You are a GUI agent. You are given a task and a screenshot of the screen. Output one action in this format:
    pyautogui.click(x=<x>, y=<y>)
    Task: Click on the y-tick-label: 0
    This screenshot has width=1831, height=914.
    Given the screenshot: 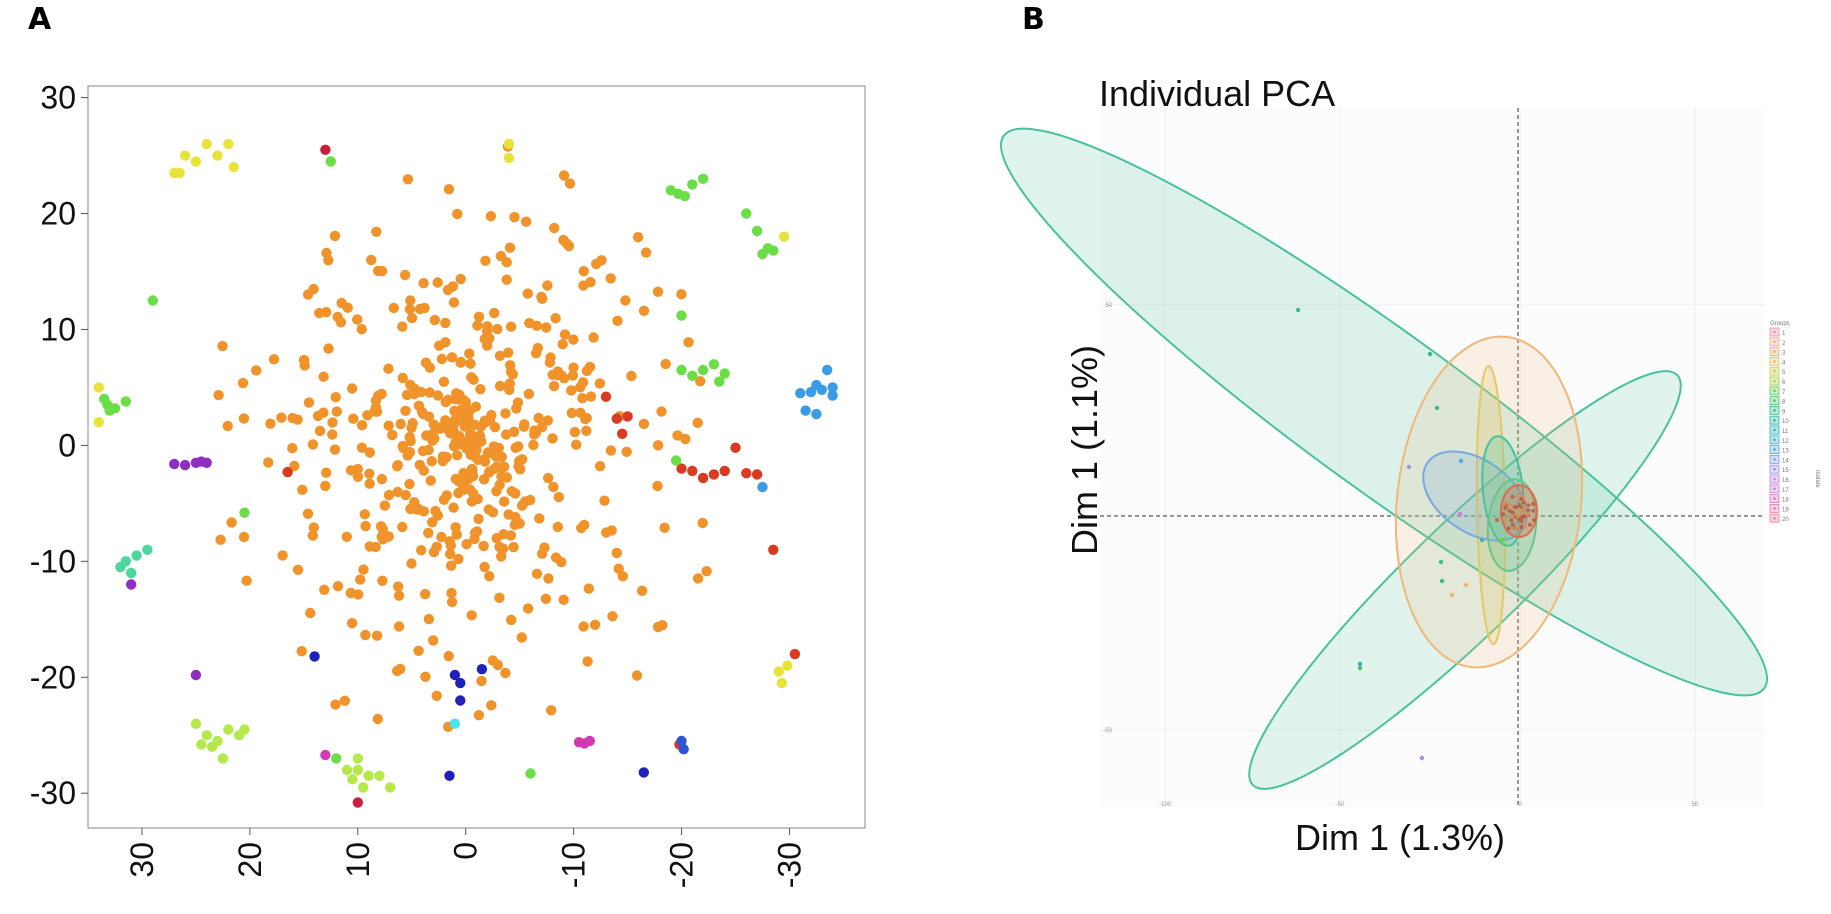 What is the action you would take?
    pyautogui.click(x=67, y=445)
    